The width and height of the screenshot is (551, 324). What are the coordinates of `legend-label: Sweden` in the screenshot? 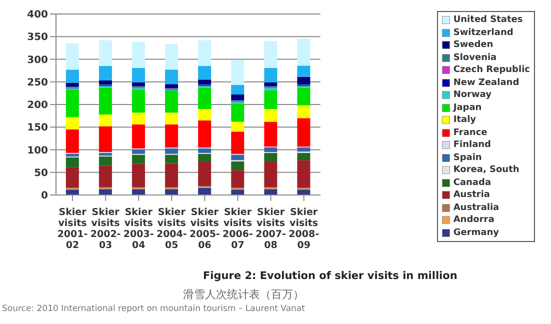 It's located at (473, 45).